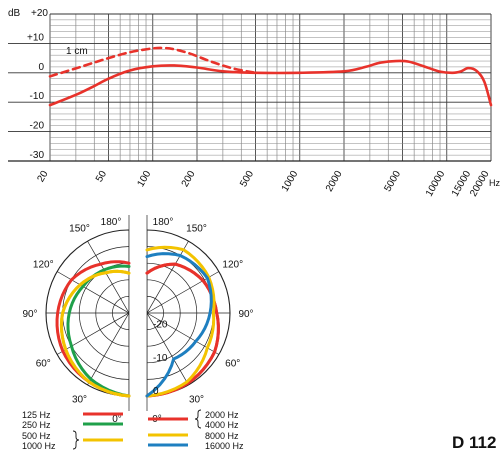  What do you see at coordinates (39, 13) in the screenshot?
I see `y-tick-label: +20` at bounding box center [39, 13].